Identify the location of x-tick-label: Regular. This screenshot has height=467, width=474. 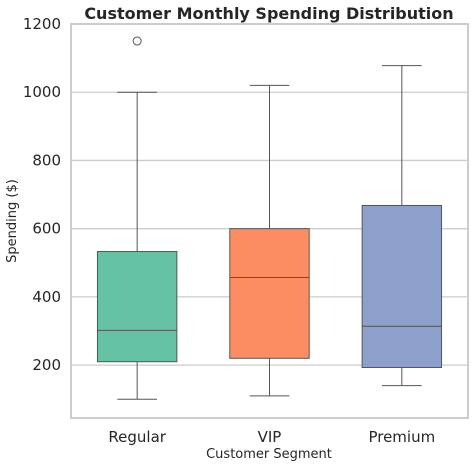
(137, 437).